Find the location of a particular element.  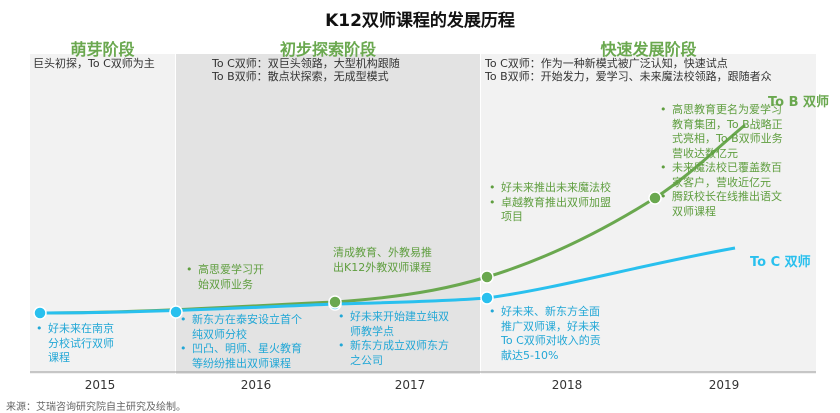

note-line: 腾跃校长在线推出语文 is located at coordinates (727, 196).